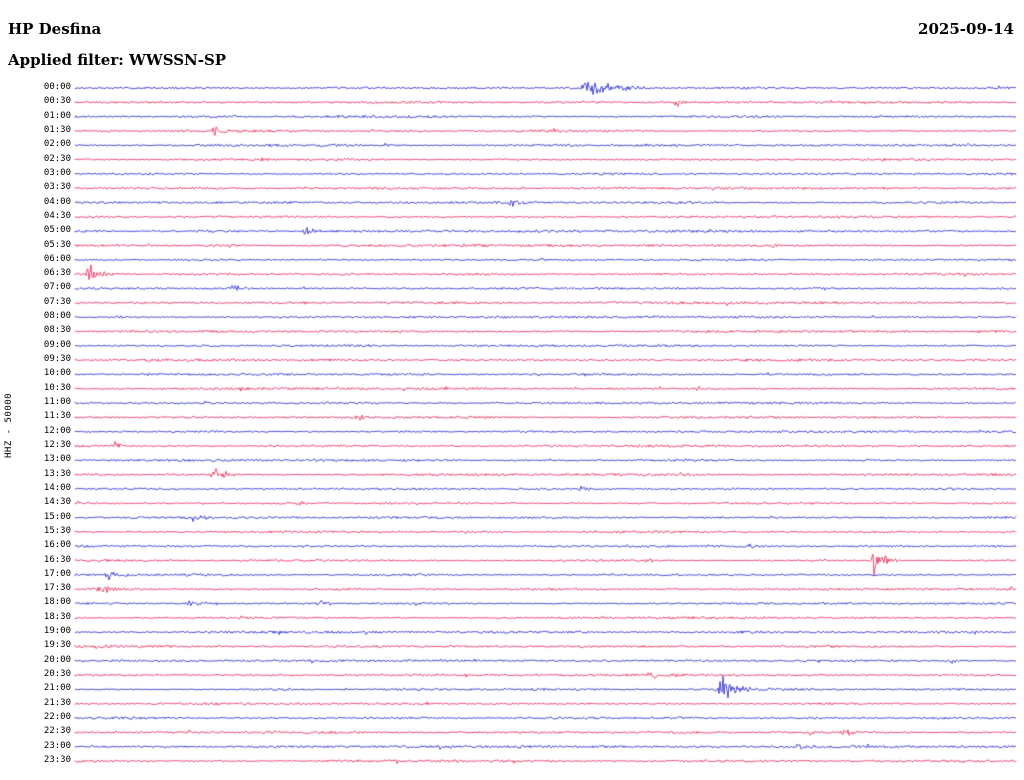 The width and height of the screenshot is (1024, 780). I want to click on time-label: 14:30, so click(57, 502).